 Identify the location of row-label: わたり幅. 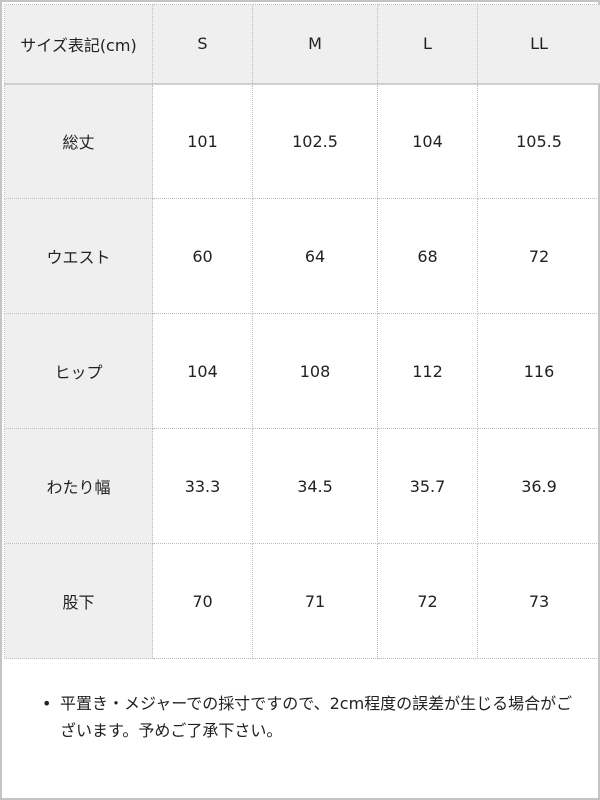
(78, 486).